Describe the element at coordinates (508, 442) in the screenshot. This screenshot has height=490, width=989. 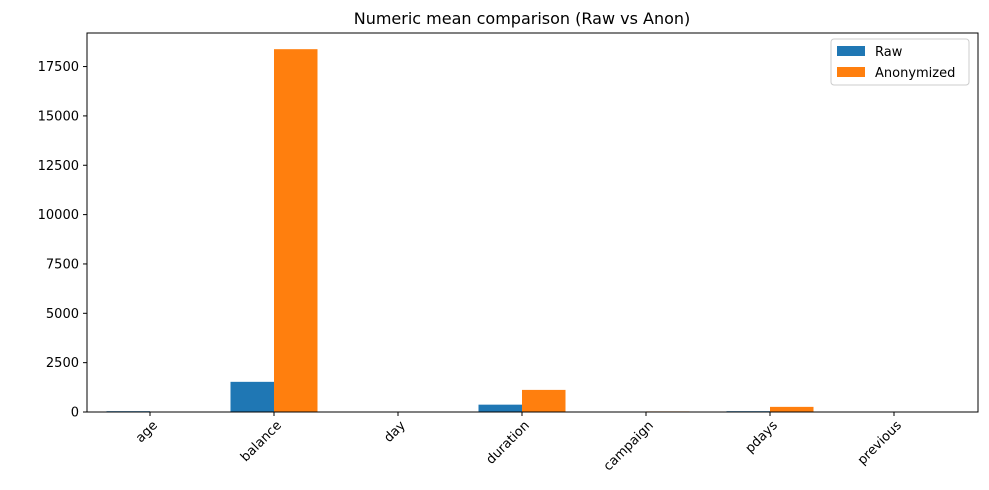
I see `x-tick-label-duration: duration` at that location.